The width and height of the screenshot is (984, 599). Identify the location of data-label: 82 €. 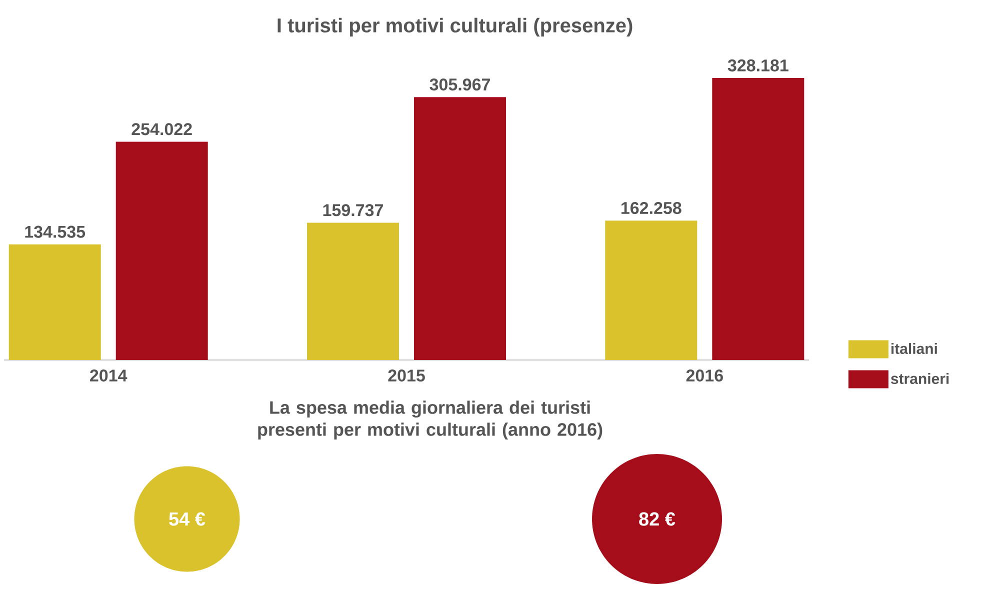
(657, 519).